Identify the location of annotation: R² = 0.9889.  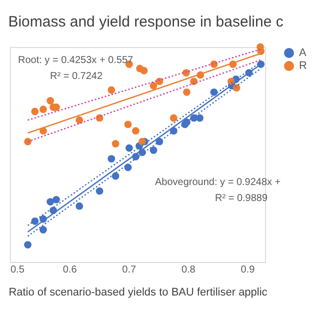
(241, 198).